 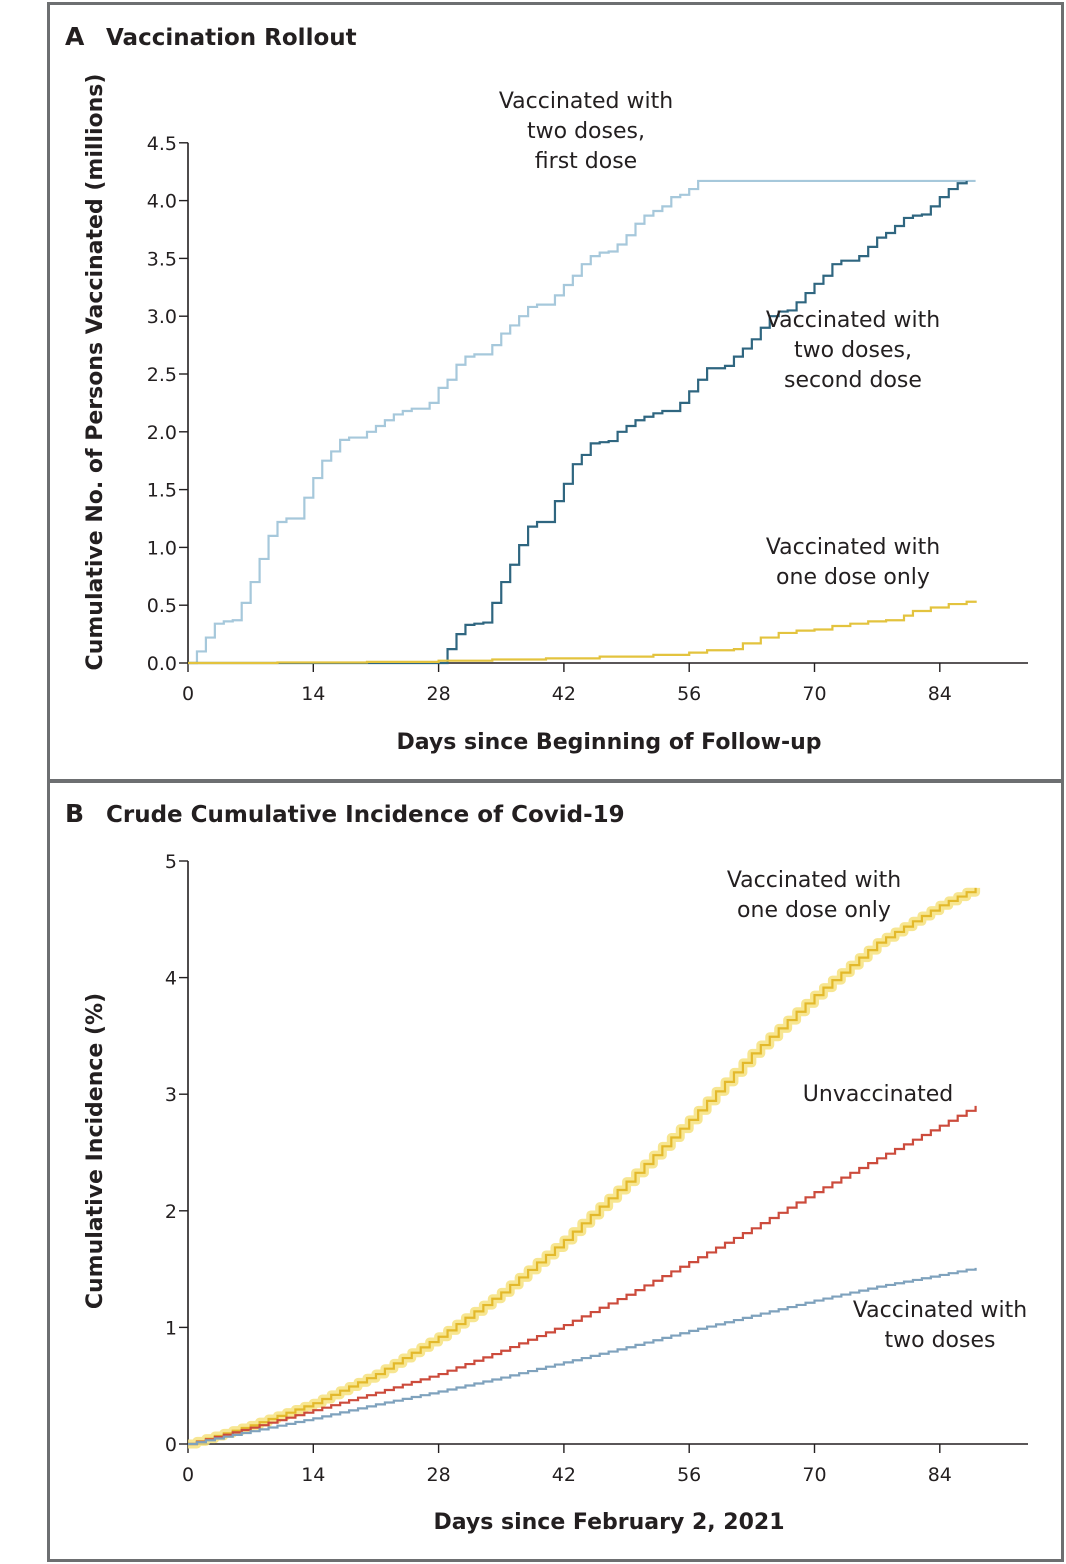 What do you see at coordinates (940, 1310) in the screenshot?
I see `panel-b-series-two-doses-label: Vaccinated with` at bounding box center [940, 1310].